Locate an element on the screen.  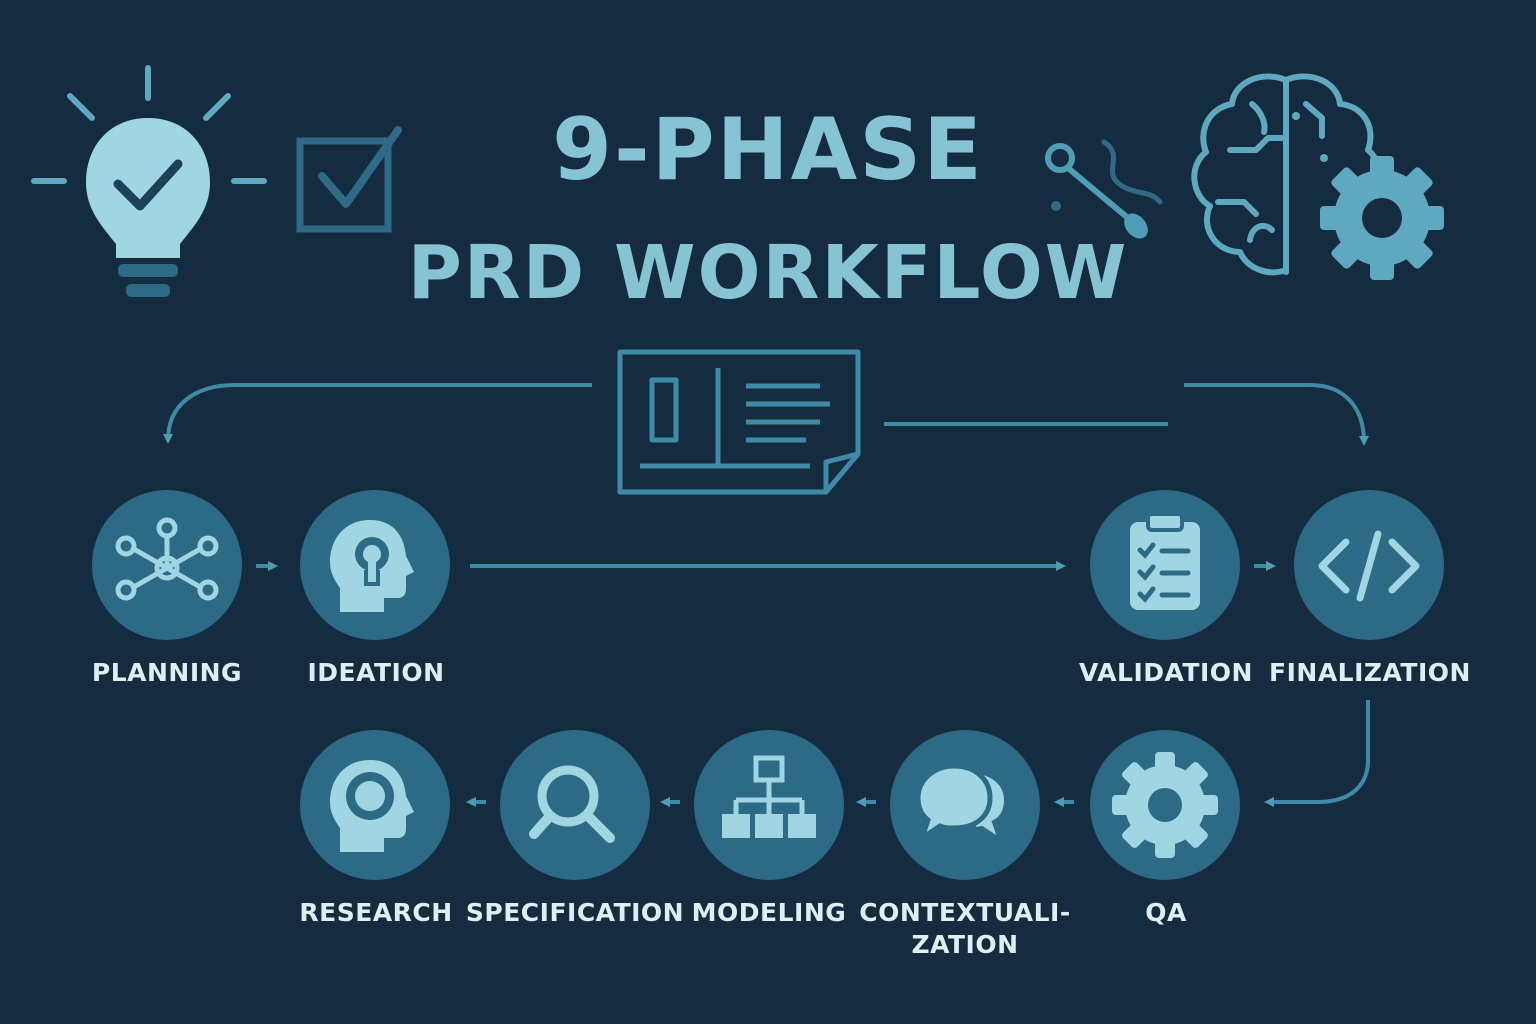
brain-gear-cog is located at coordinates (1382, 218).